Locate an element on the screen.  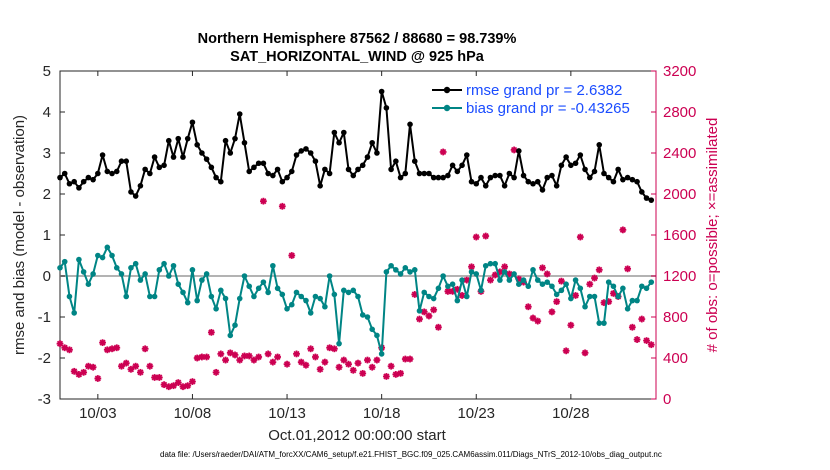
chart-title-line2: SAT_HORIZONTAL_WIND @ 925 hPa is located at coordinates (357, 57).